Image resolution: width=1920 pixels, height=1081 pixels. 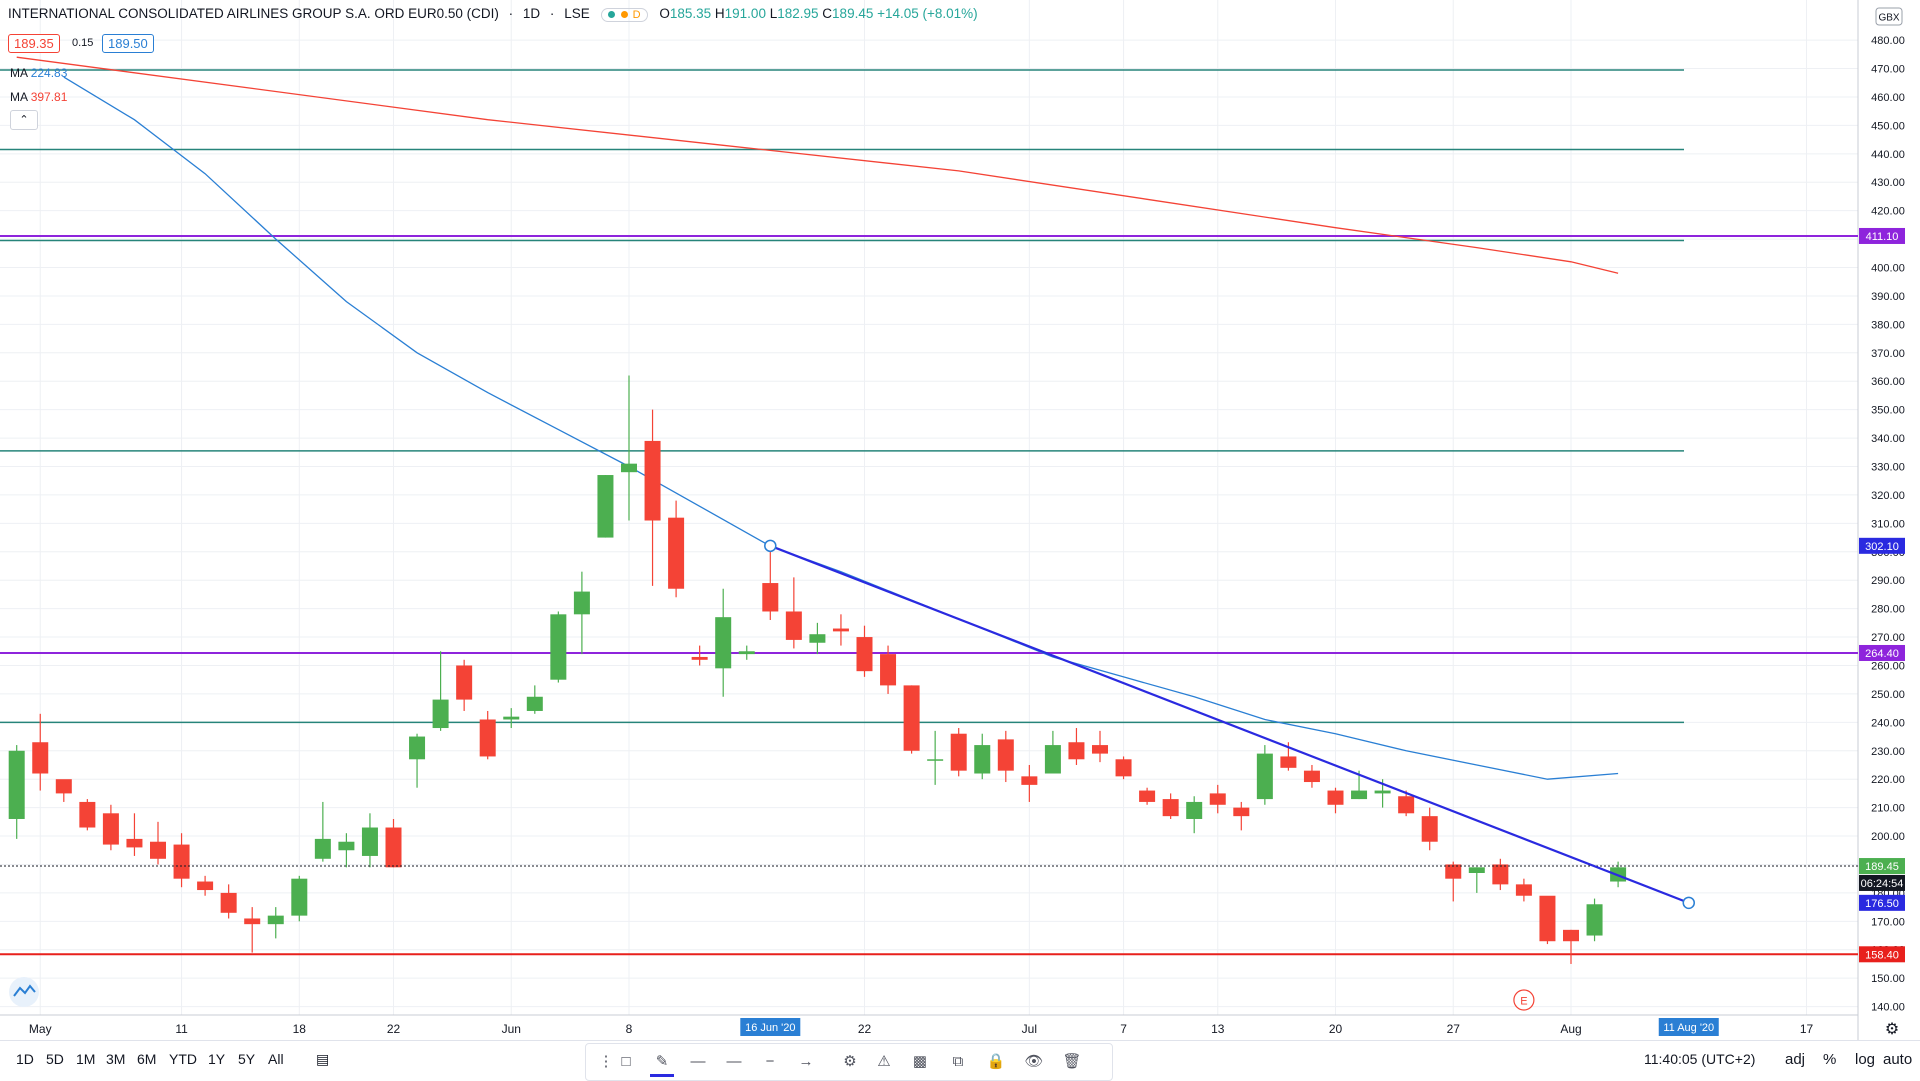 I want to click on price-axis-tag-label: 302.10, so click(x=1882, y=547).